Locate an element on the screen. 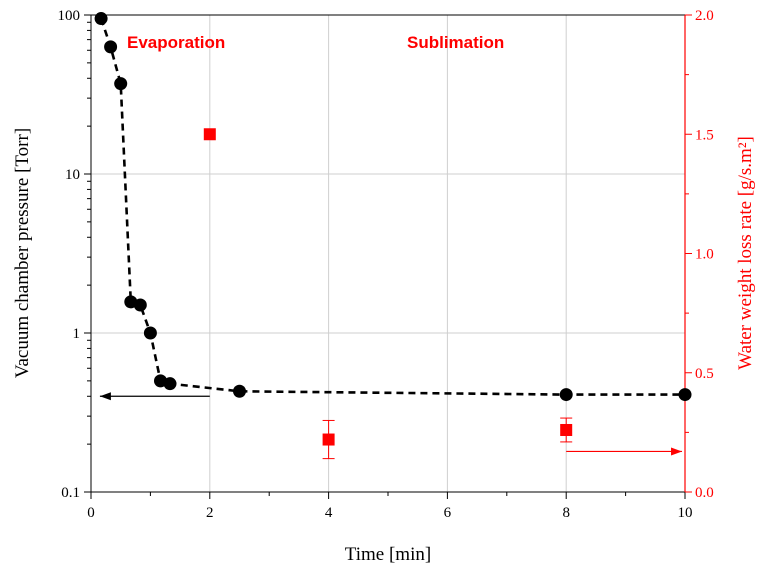  x-tick-label: 2 is located at coordinates (210, 513).